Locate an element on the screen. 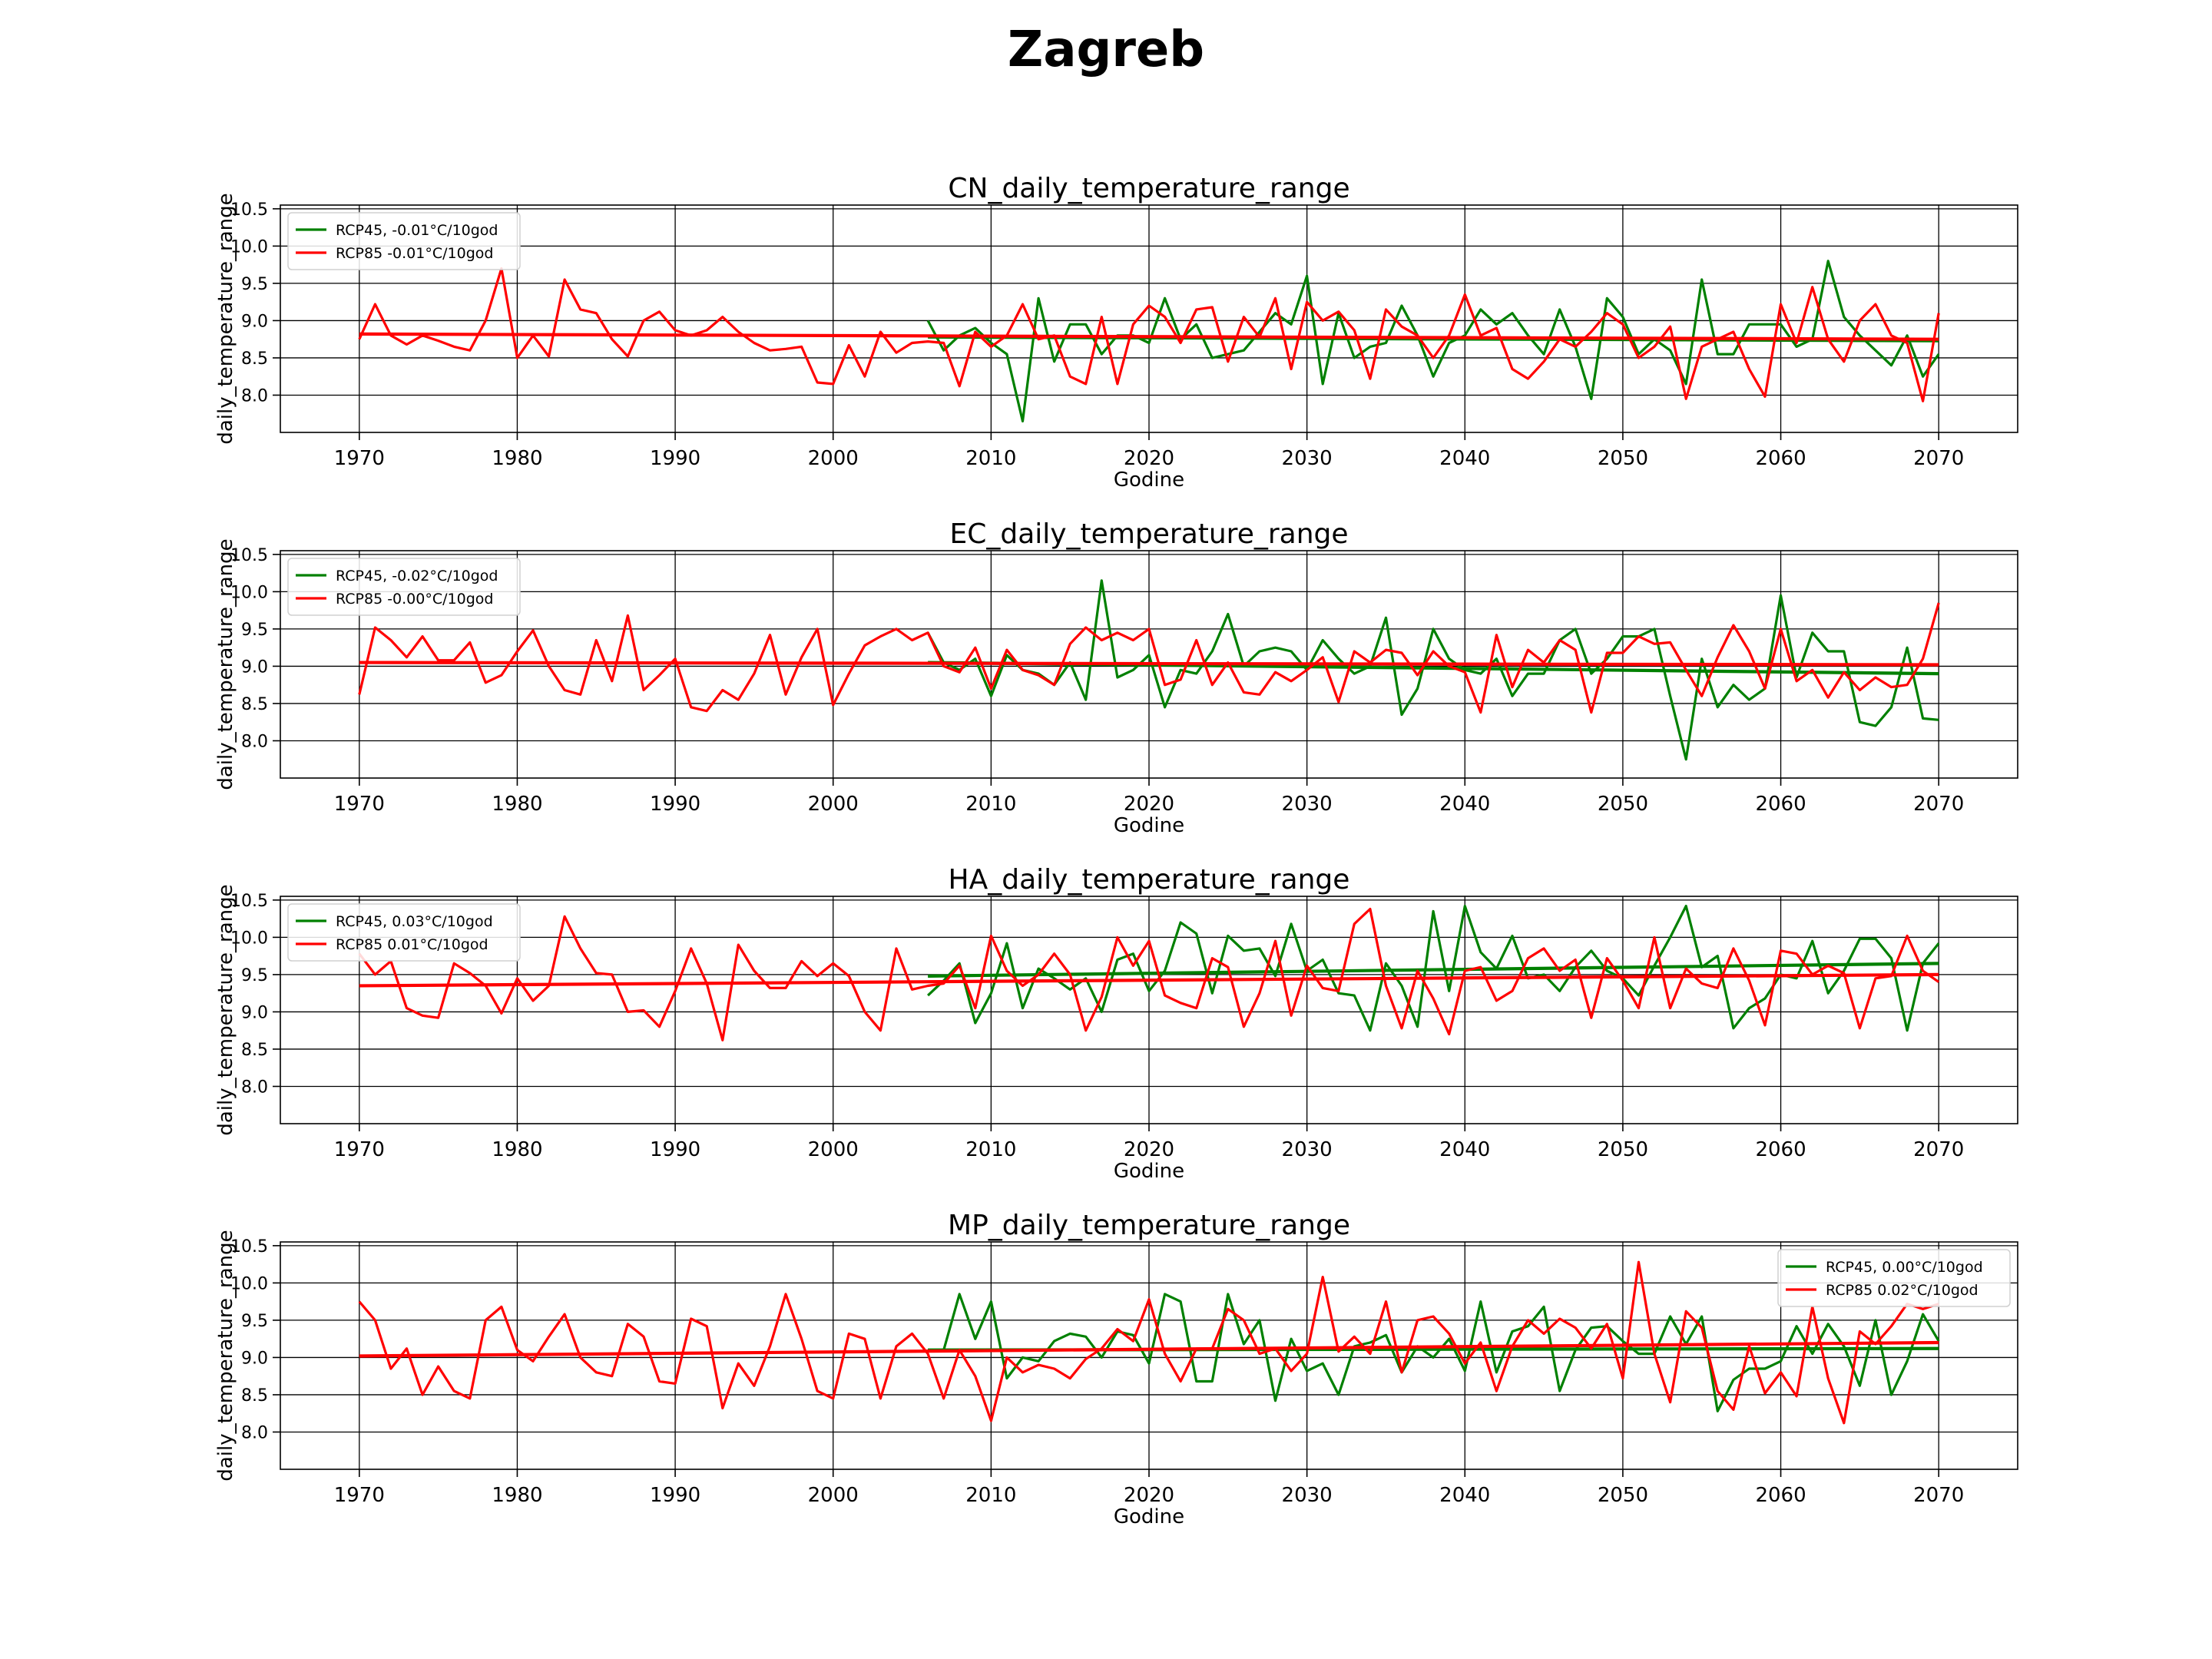  panel-title: CN_daily_temperature_range is located at coordinates (1149, 188).